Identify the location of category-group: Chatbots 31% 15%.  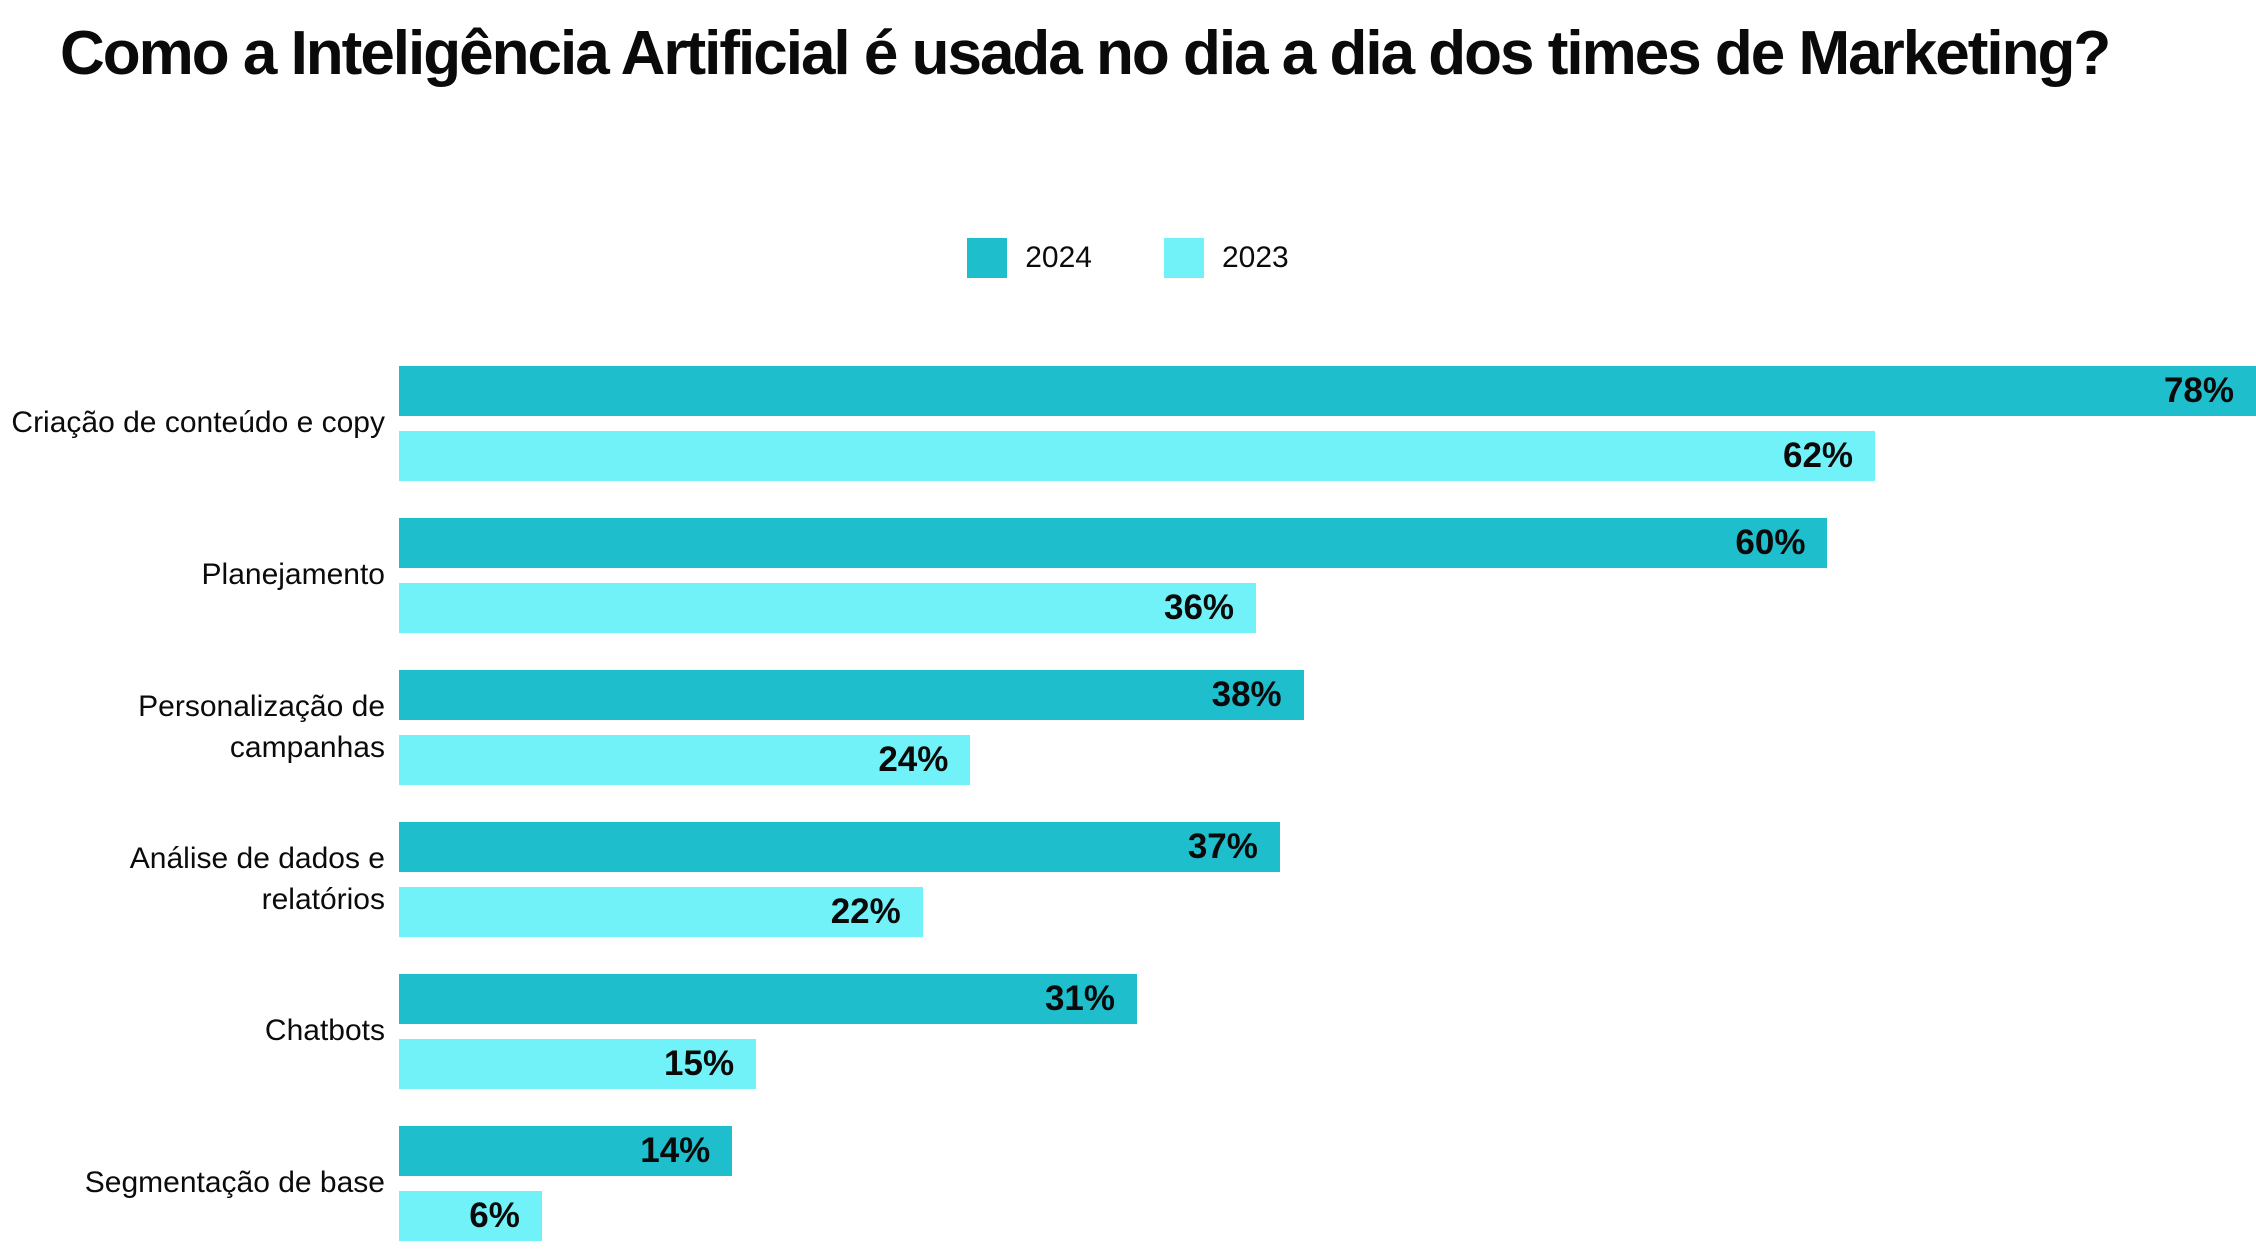
(1128, 1031).